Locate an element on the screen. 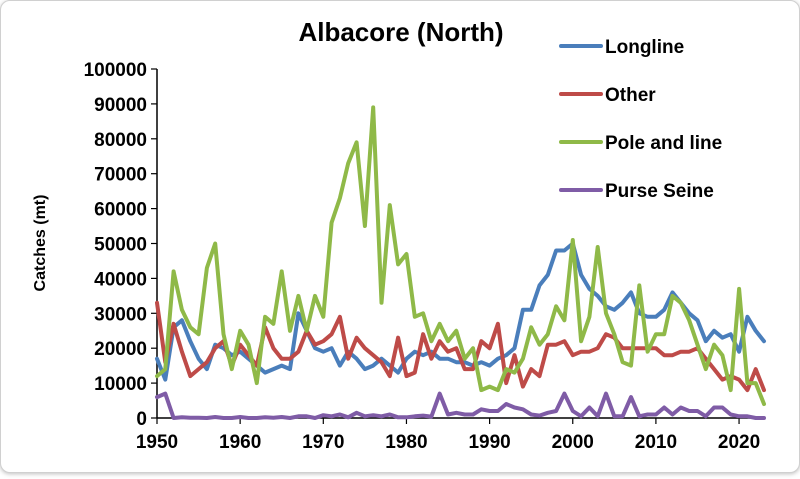 This screenshot has width=800, height=479. legend-label-other: Other is located at coordinates (630, 95).